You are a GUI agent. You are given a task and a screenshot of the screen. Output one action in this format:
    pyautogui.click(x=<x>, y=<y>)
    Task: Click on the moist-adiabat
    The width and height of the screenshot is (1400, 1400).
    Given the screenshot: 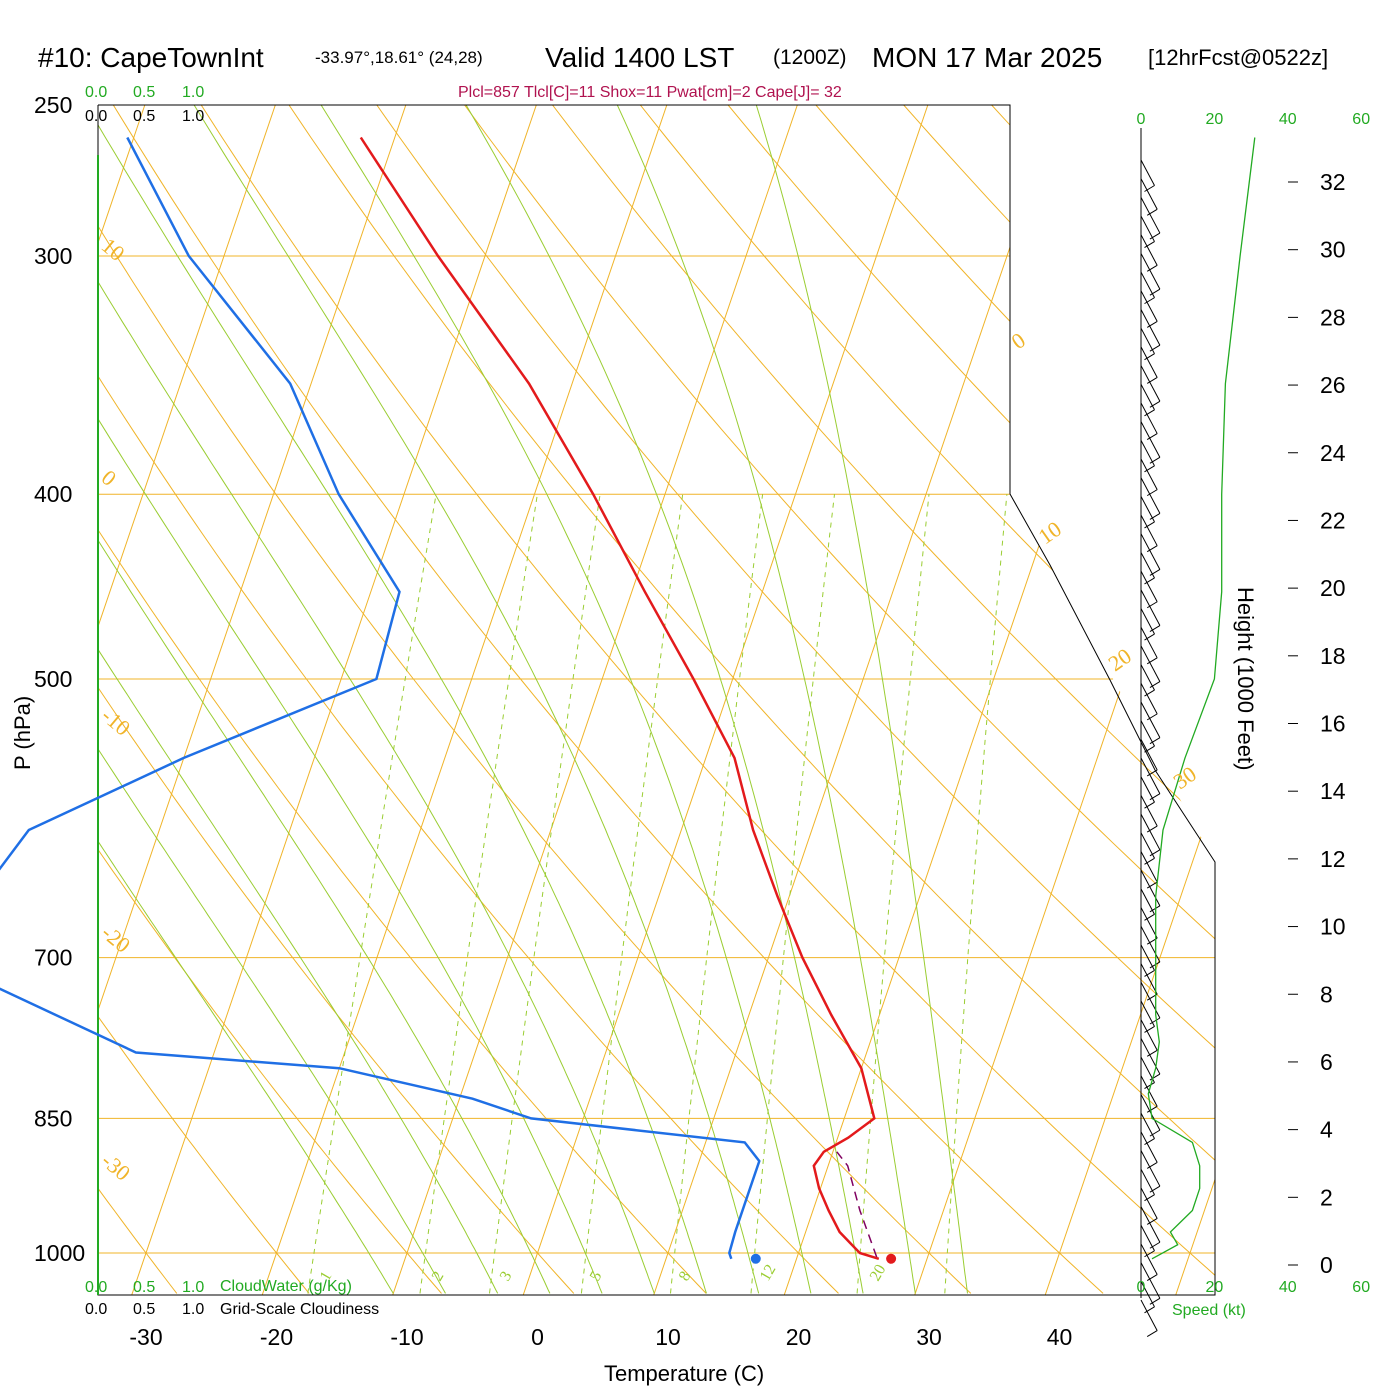 What is the action you would take?
    pyautogui.click(x=856, y=699)
    